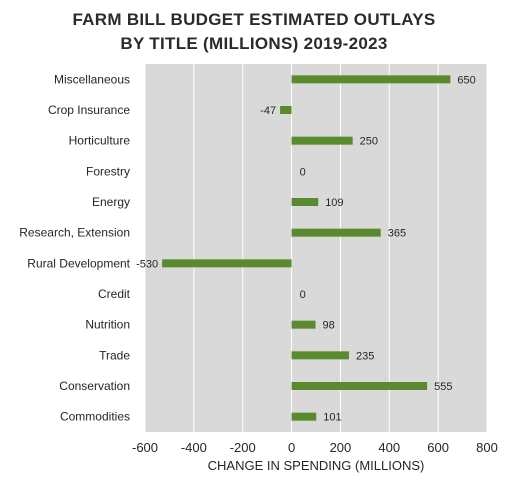  Describe the element at coordinates (365, 356) in the screenshot. I see `data-label-9: 235` at that location.